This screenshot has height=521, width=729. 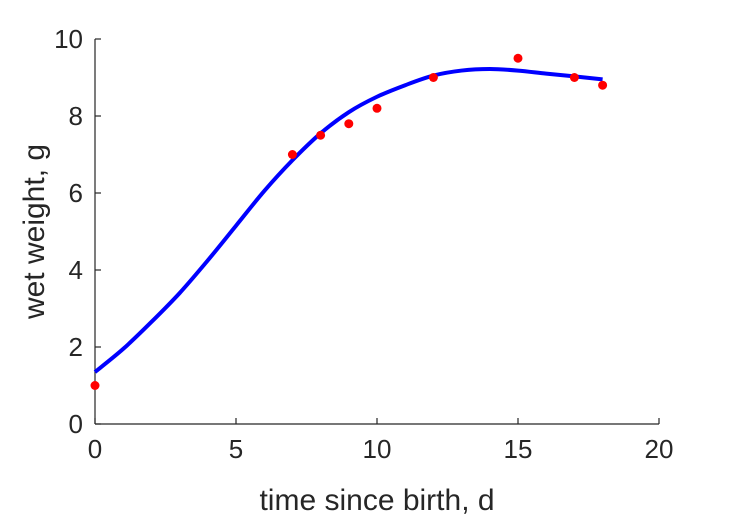 I want to click on y-tick-label: 4, so click(x=76, y=270).